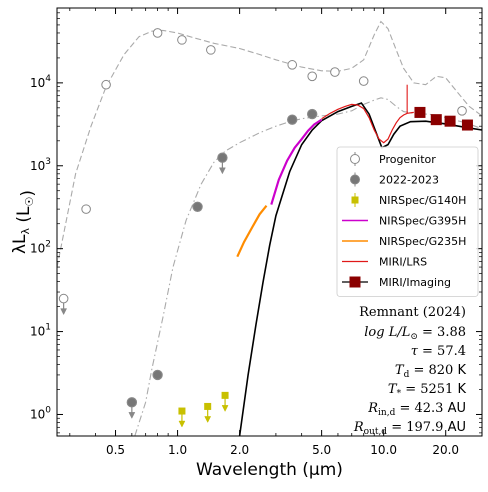  What do you see at coordinates (407, 159) in the screenshot?
I see `legend-label-0: Progenitor` at bounding box center [407, 159].